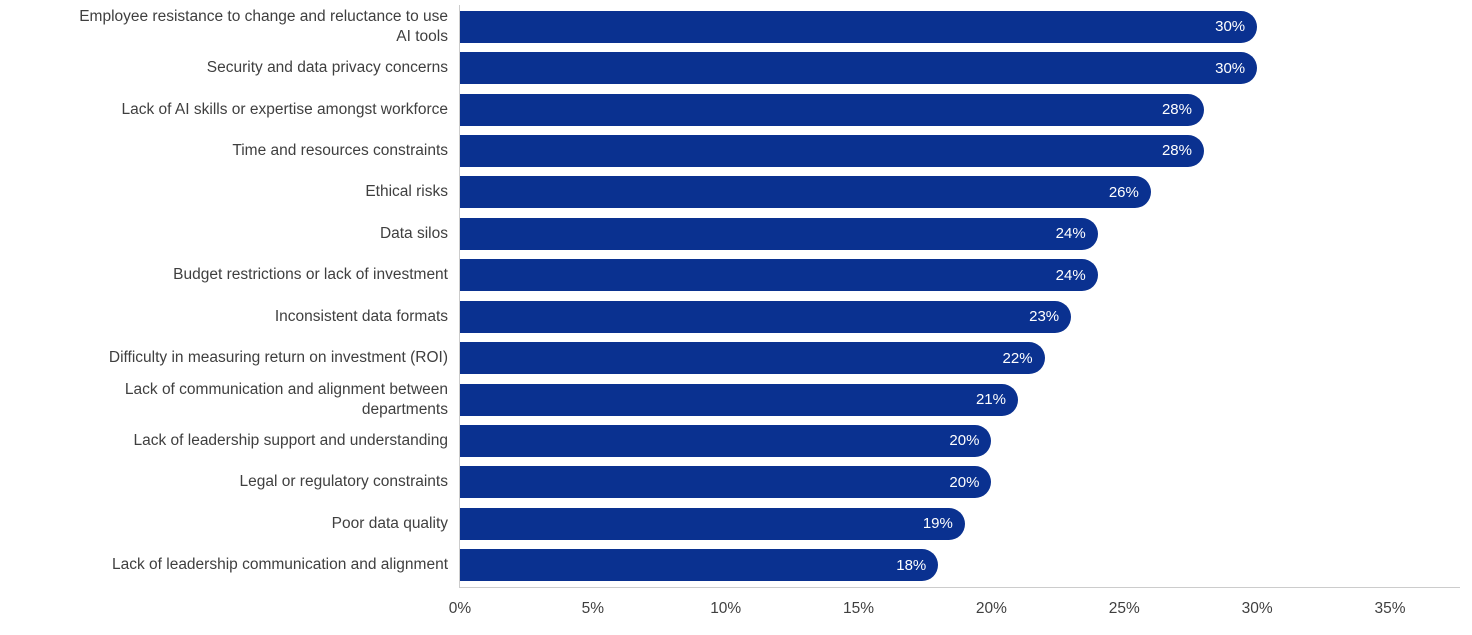 This screenshot has height=635, width=1472. Describe the element at coordinates (726, 608) in the screenshot. I see `x-axis-tick-label: 10%` at that location.